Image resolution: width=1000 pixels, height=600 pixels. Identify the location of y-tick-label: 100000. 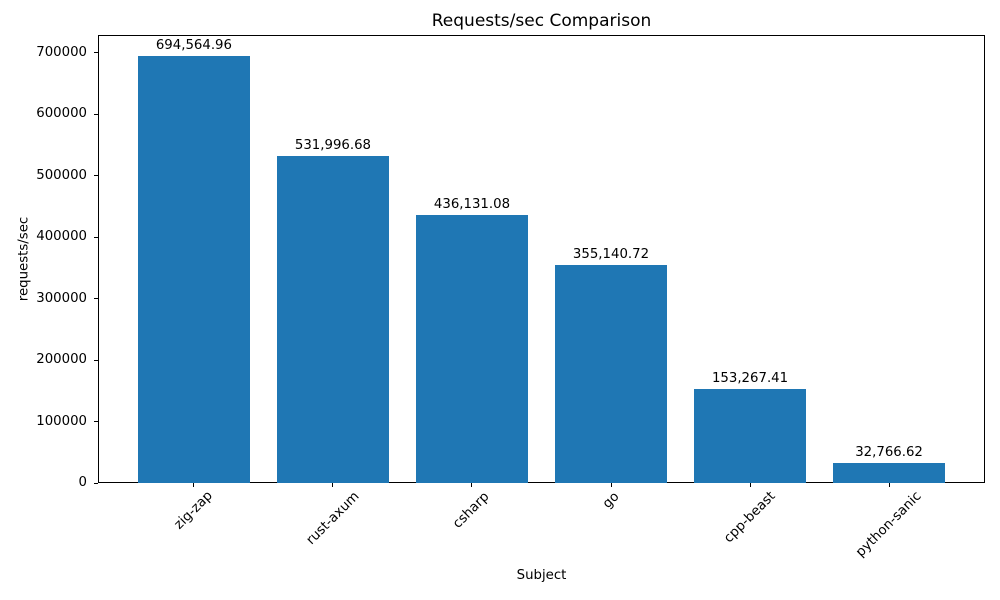
(61, 421).